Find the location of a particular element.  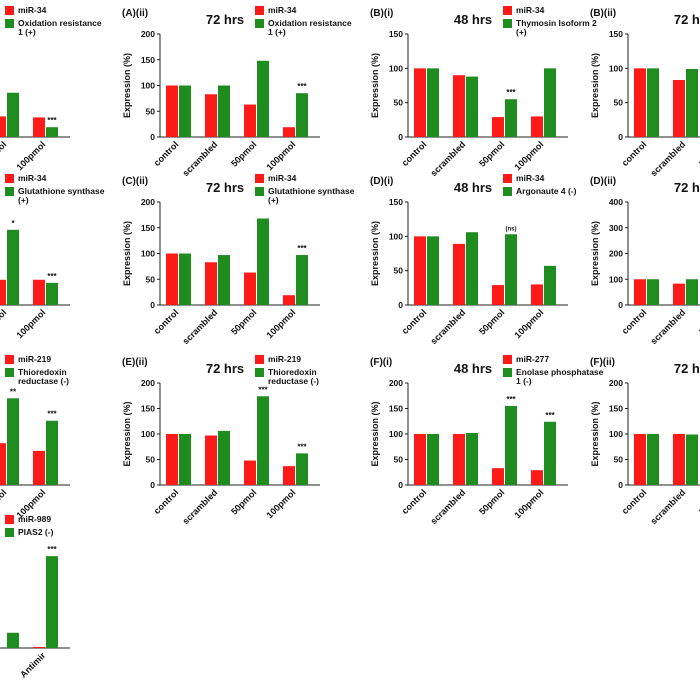

legend-entry: Glutathione synthase (+) is located at coordinates (61, 196).